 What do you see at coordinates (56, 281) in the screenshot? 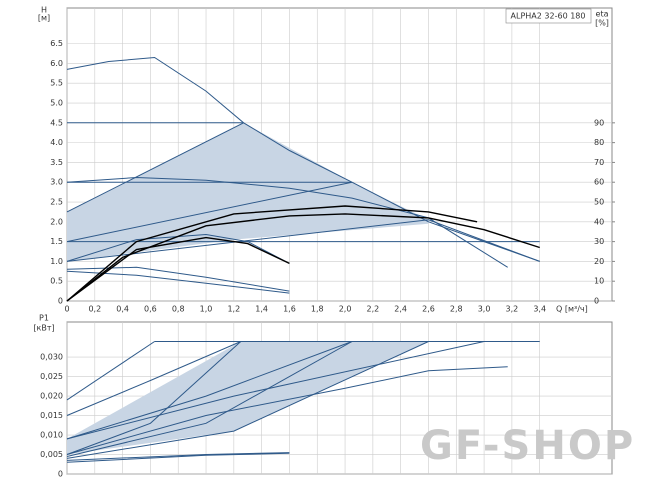
I see `y-tick-label: 0.5` at bounding box center [56, 281].